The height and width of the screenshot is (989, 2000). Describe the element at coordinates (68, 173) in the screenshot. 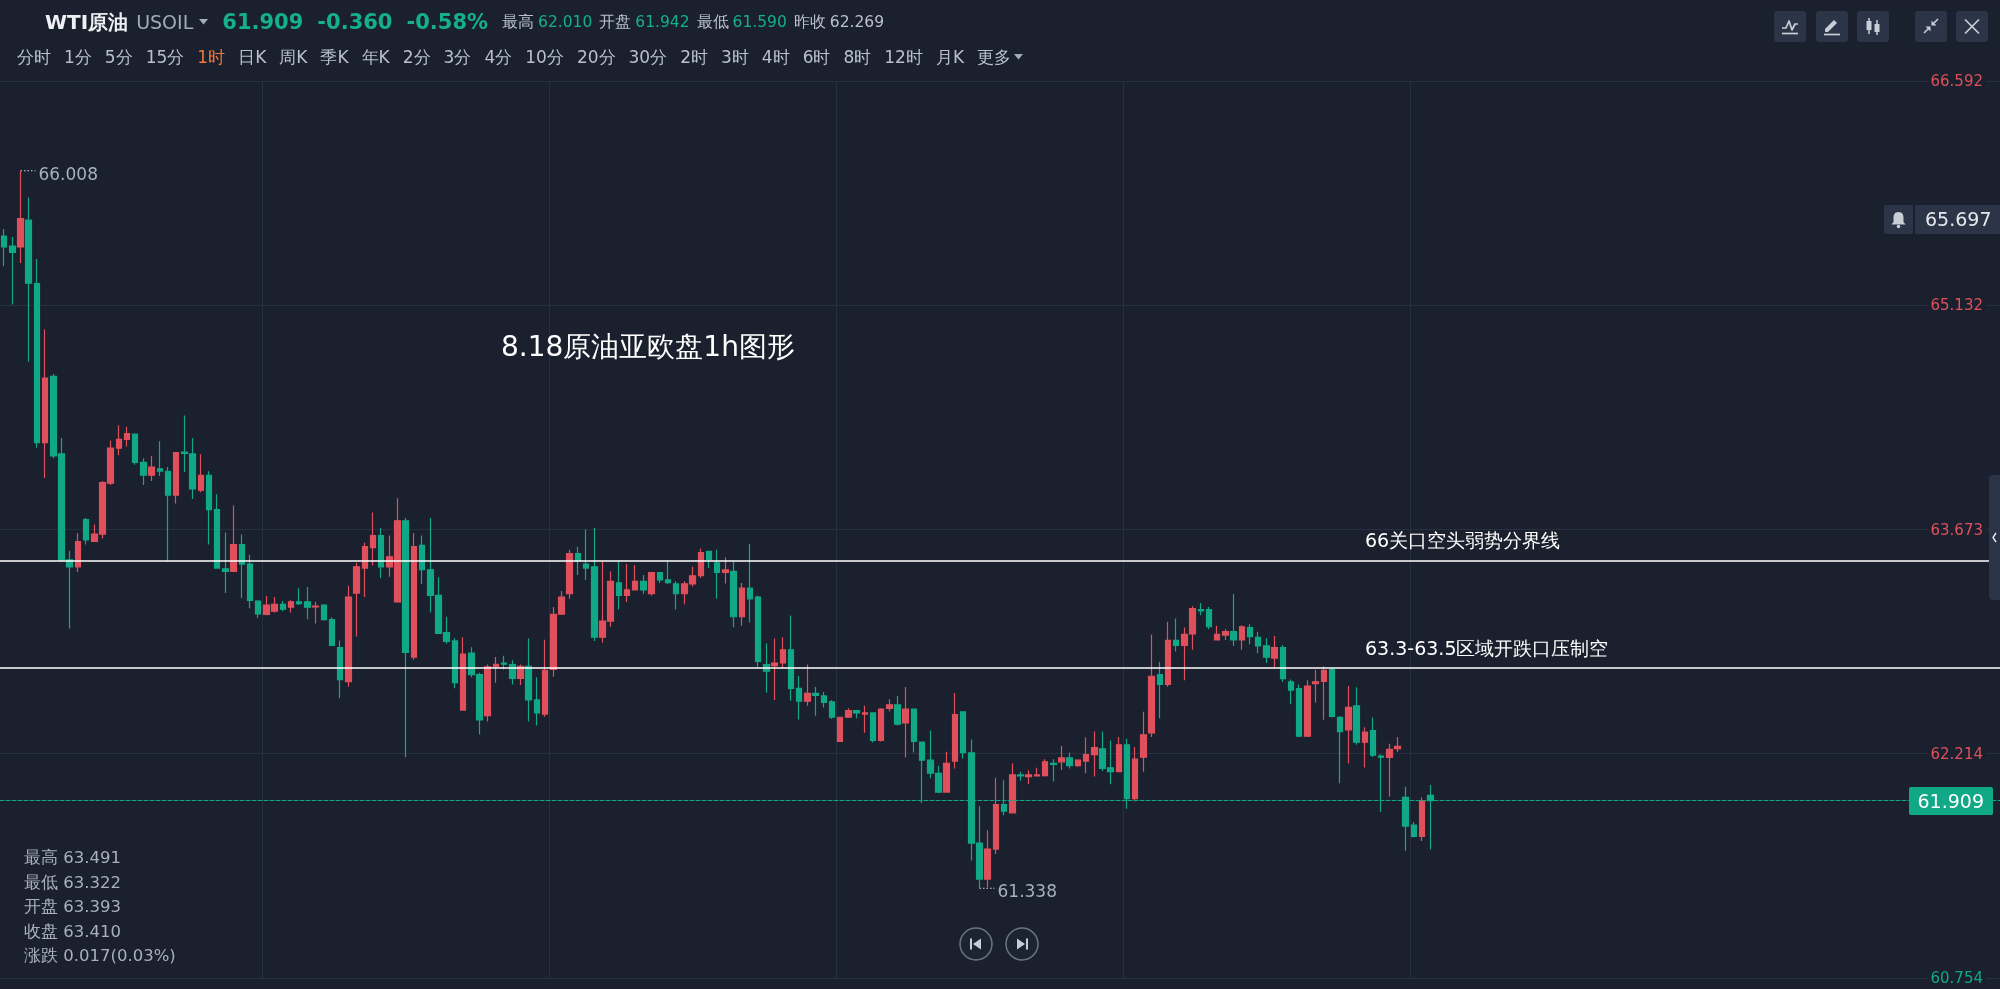

I see `annotation: 66.008` at that location.